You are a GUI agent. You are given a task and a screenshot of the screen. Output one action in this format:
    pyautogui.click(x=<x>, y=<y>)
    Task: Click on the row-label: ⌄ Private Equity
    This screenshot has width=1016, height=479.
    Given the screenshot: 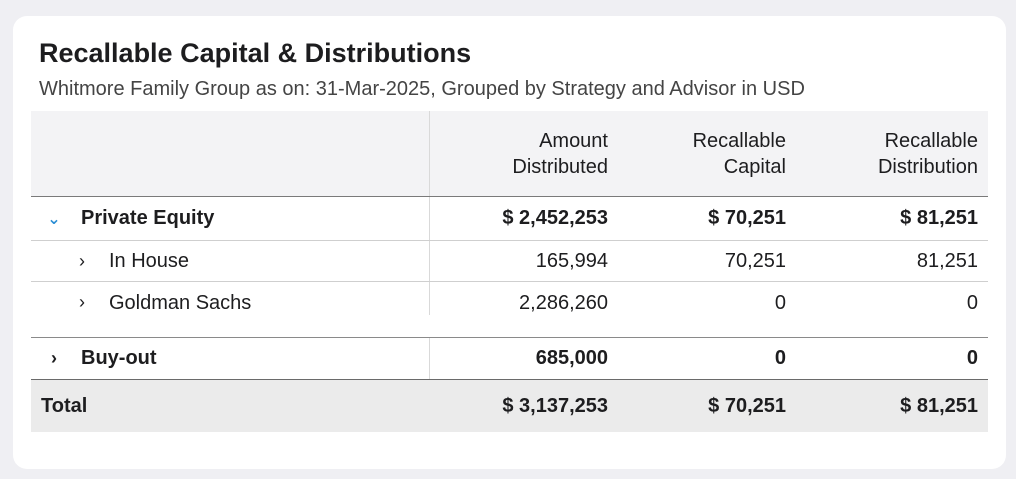 What is the action you would take?
    pyautogui.click(x=230, y=218)
    